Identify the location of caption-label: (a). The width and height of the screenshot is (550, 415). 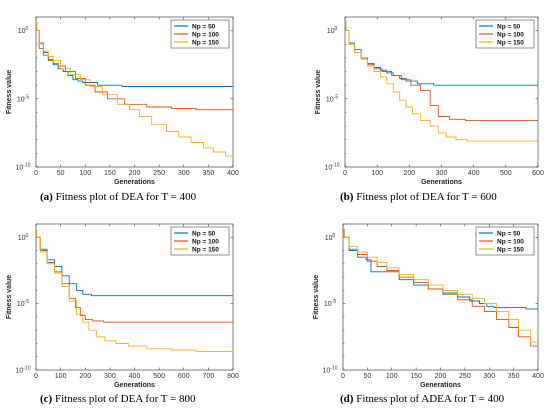
(46, 197).